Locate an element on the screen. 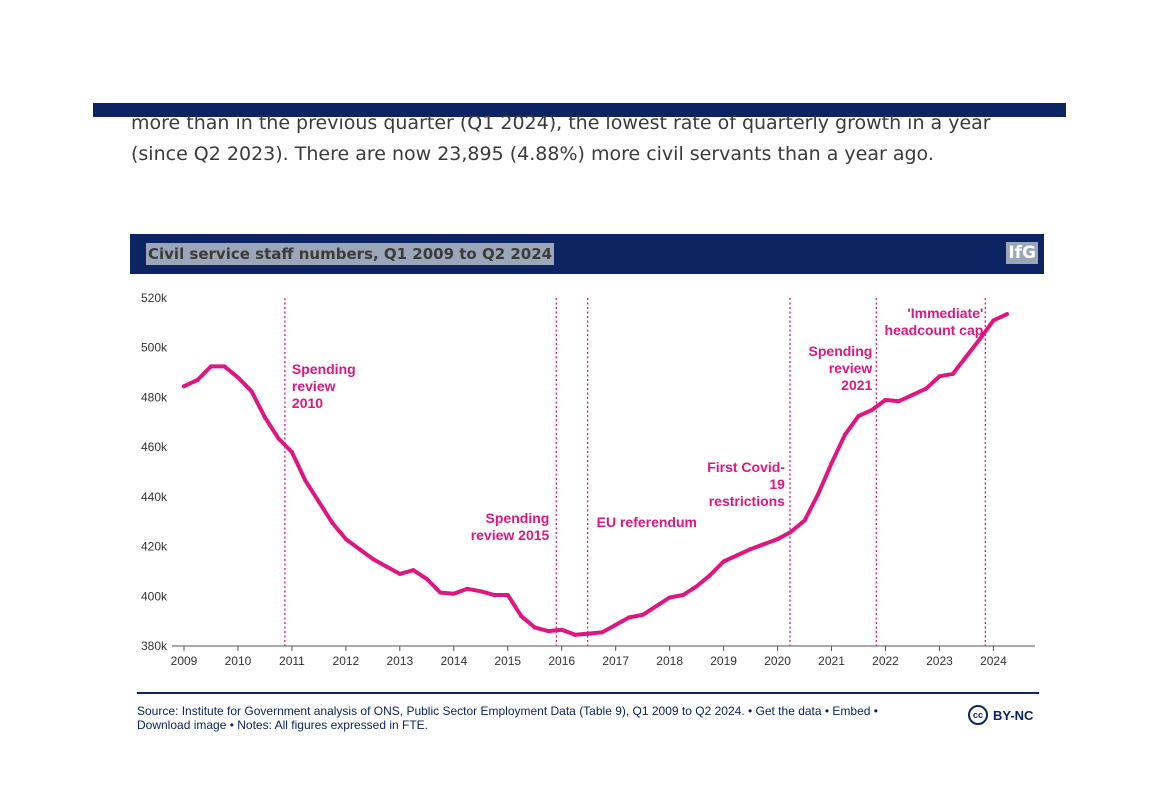  x-tick-label: 2019 is located at coordinates (723, 661).